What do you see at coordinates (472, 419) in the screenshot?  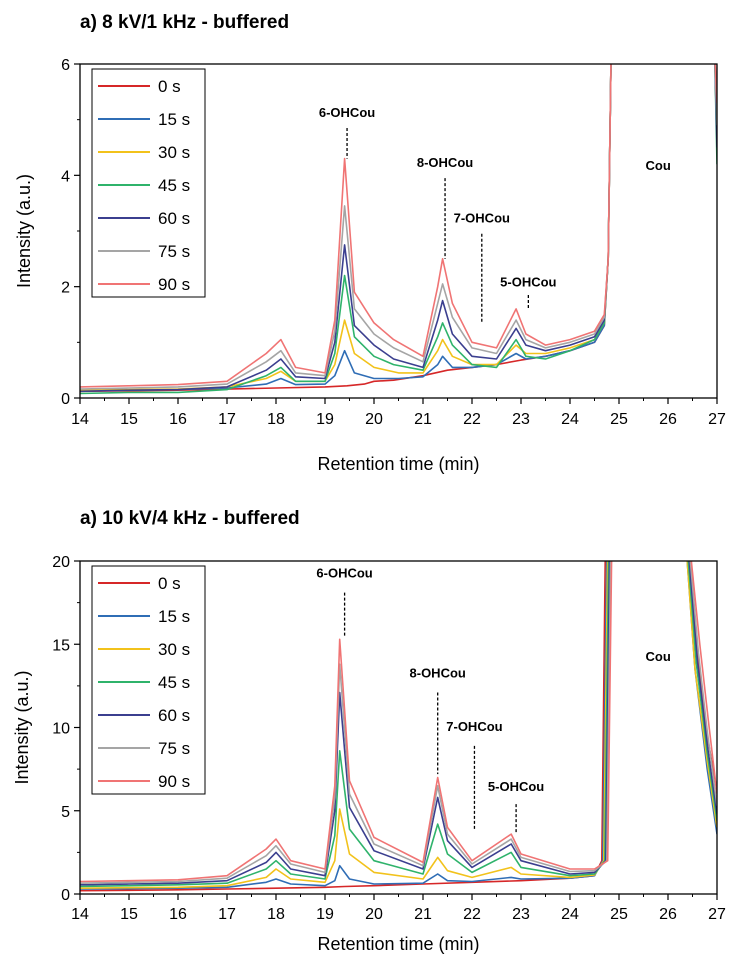 I see `chart0-xtick-label: 22` at bounding box center [472, 419].